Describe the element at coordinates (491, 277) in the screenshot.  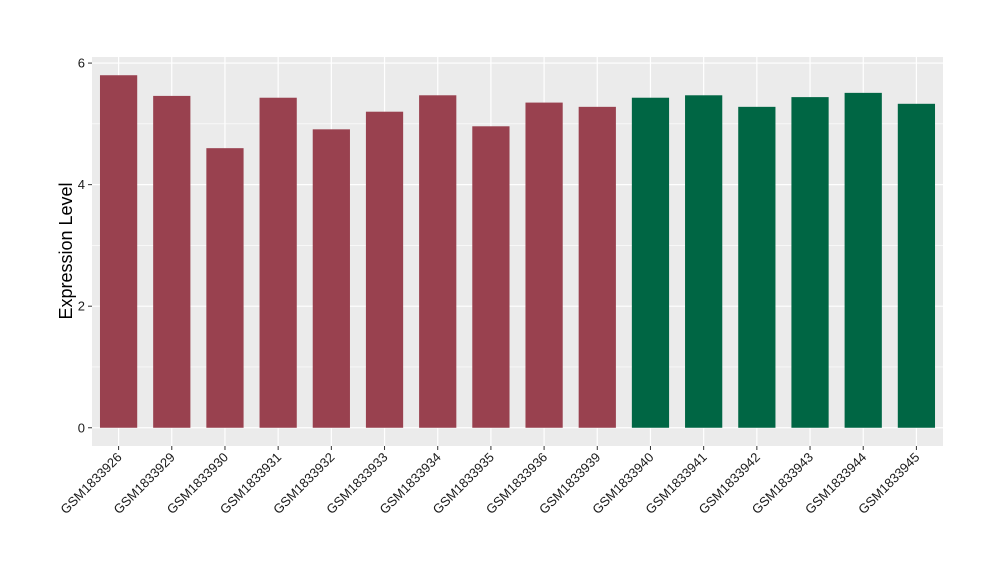
I see `bar-GSM1833935` at that location.